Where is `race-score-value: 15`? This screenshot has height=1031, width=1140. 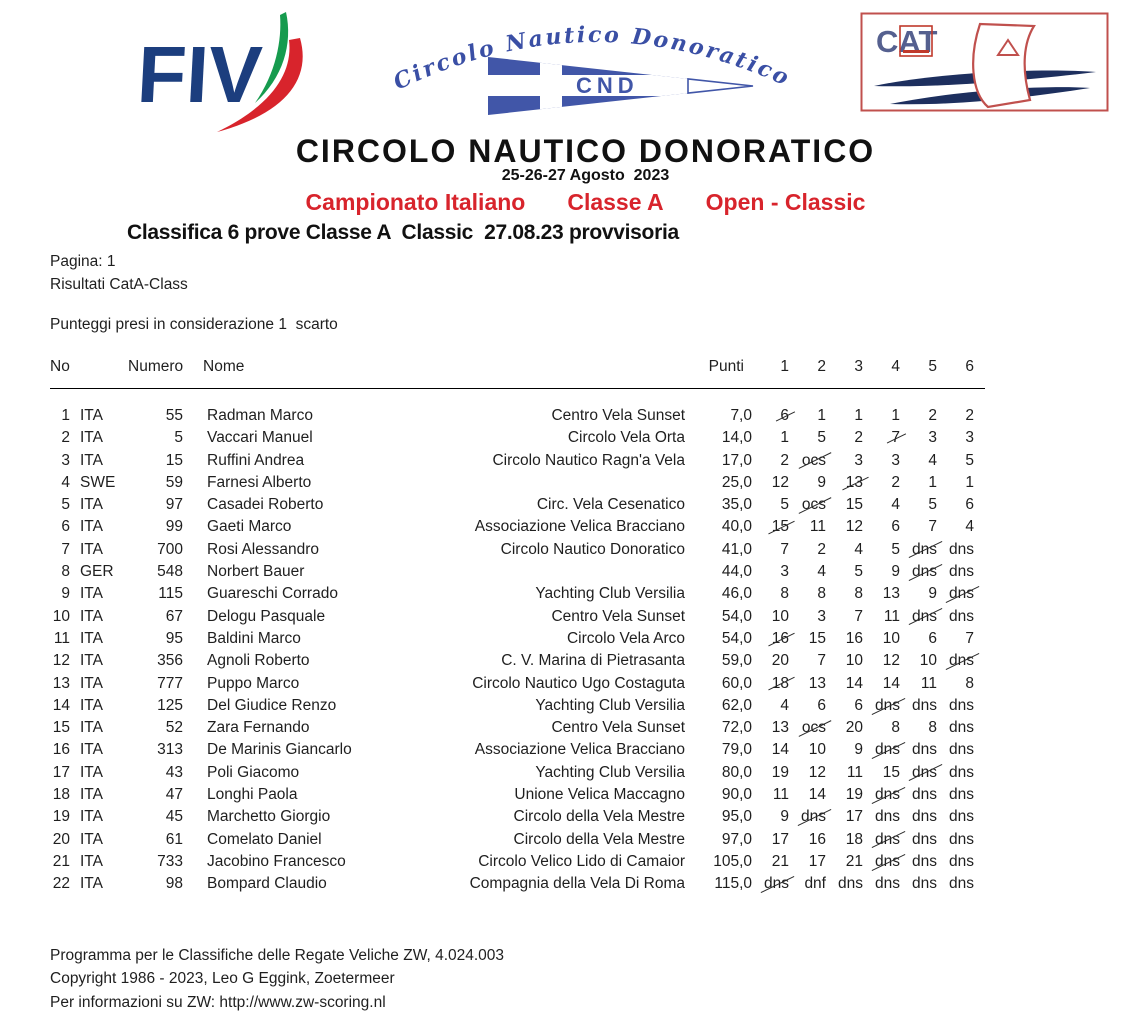
race-score-value: 15 is located at coordinates (891, 772).